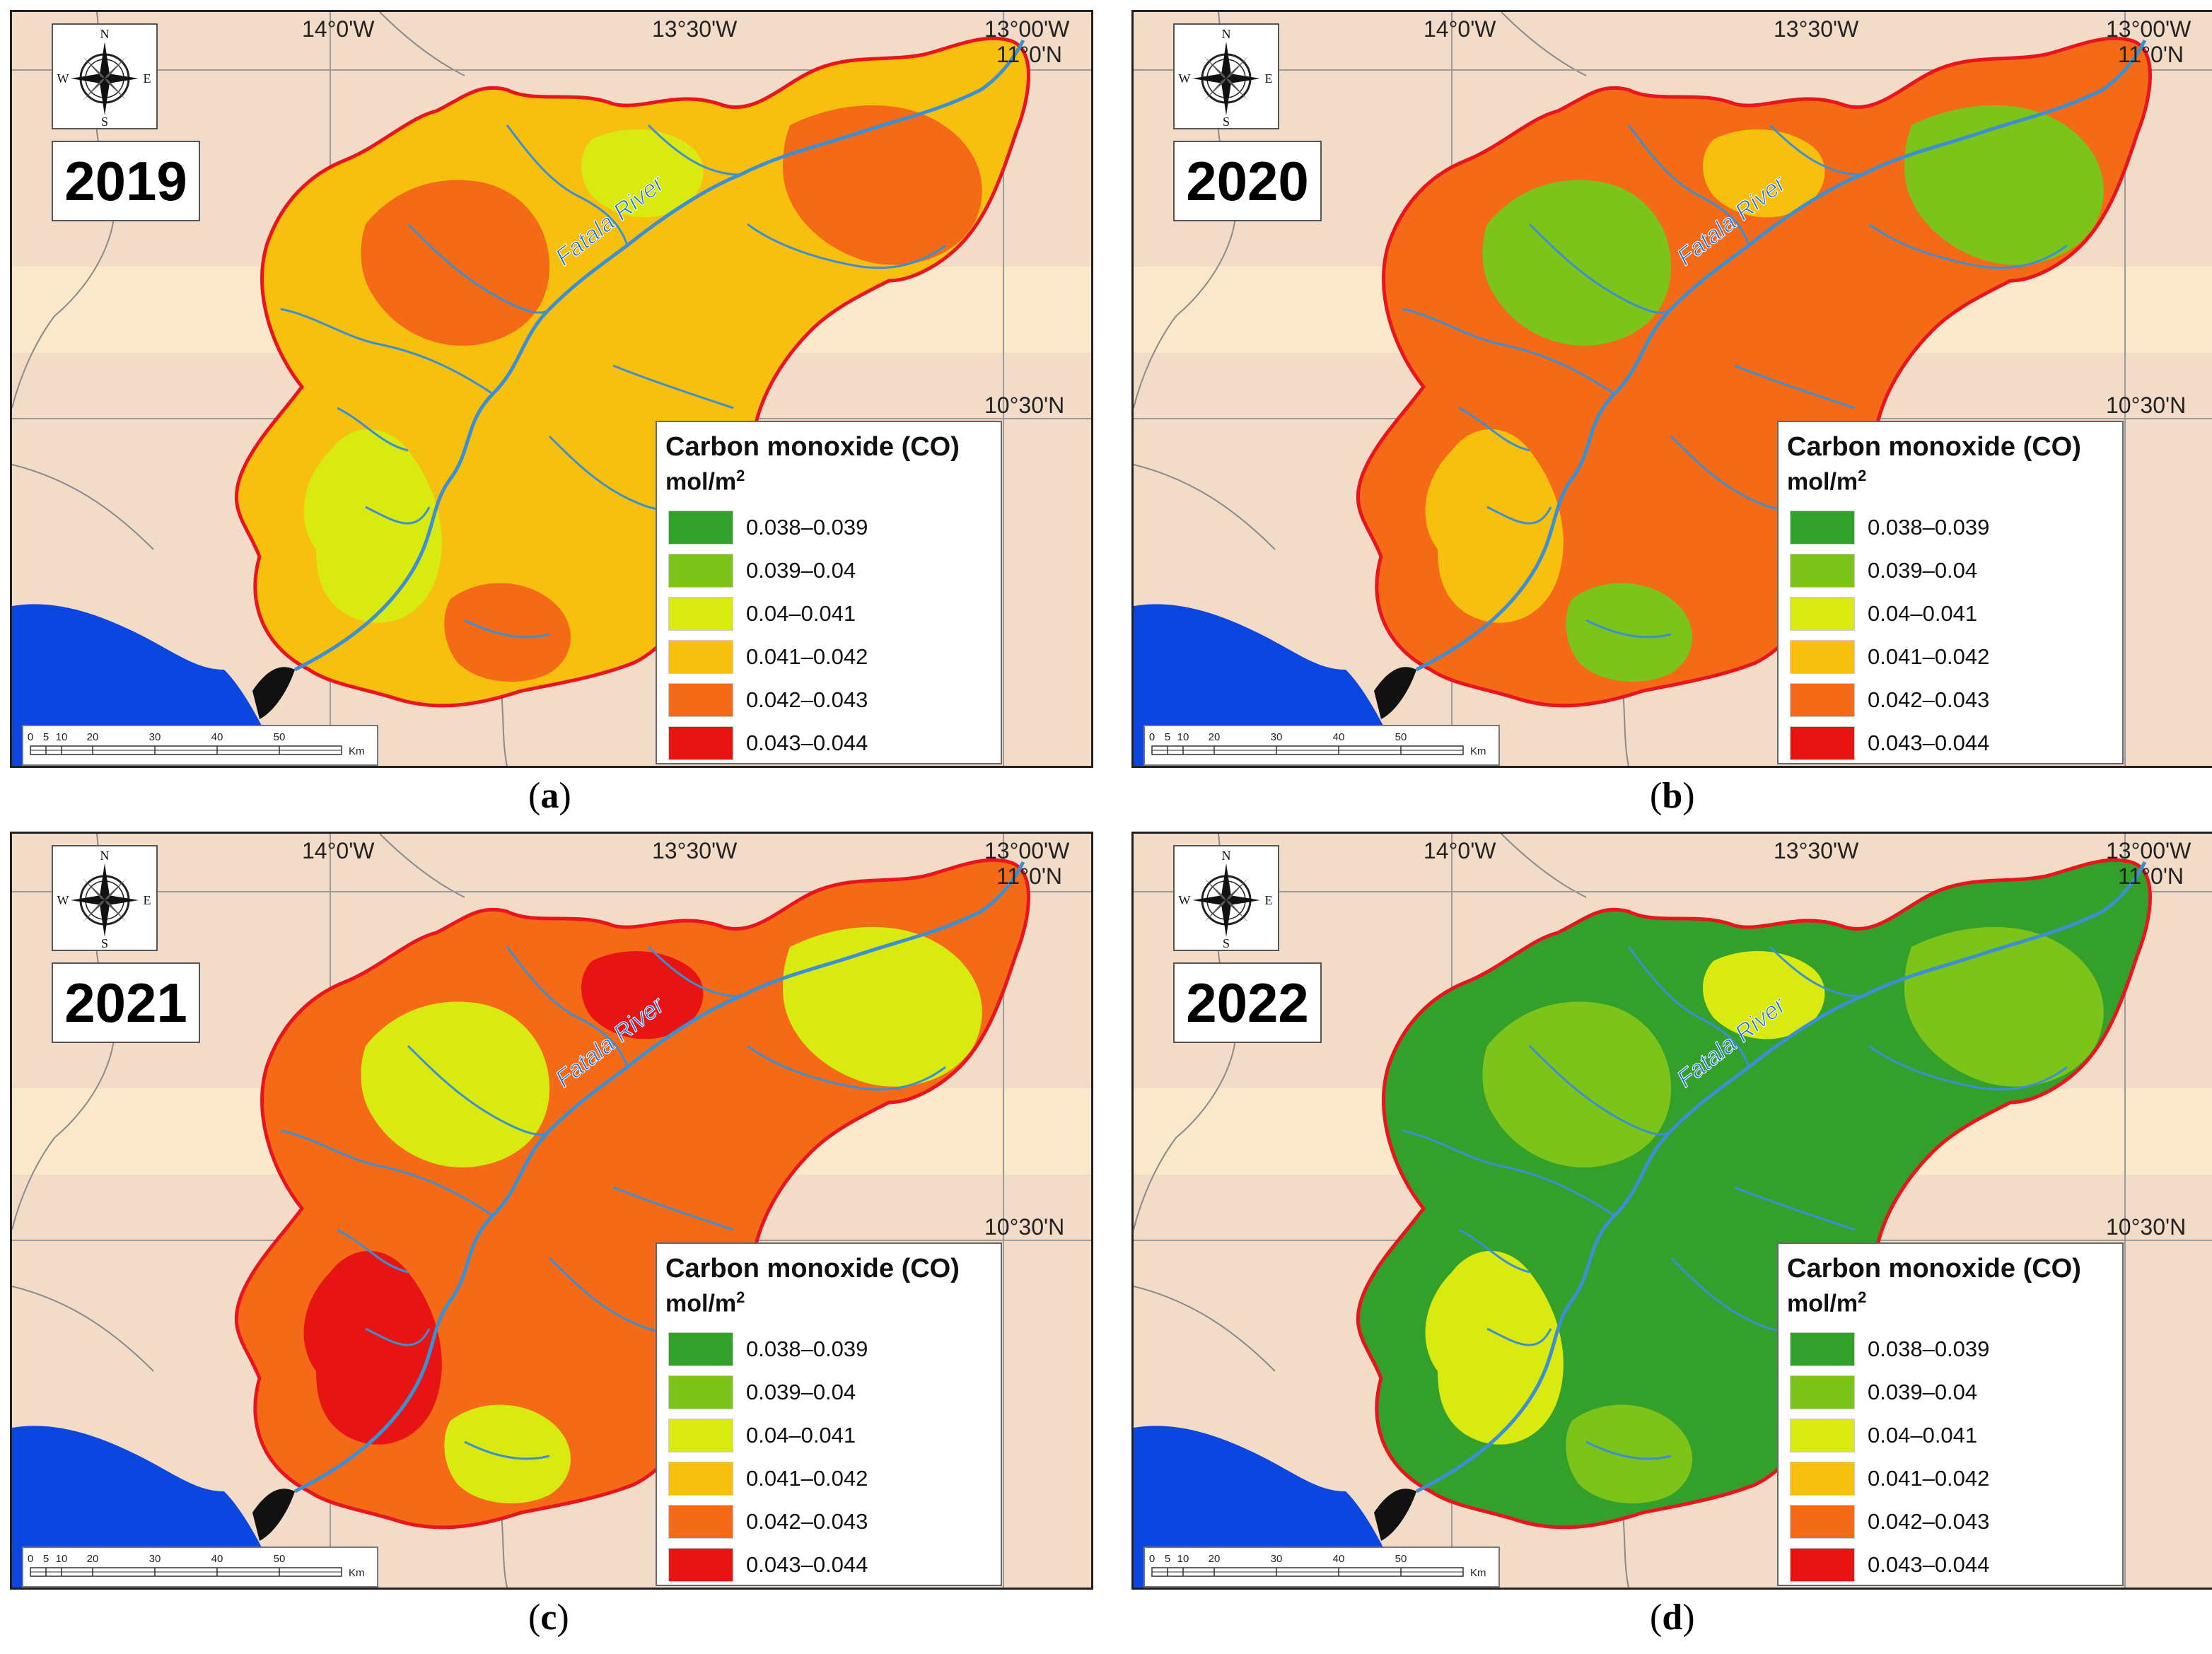  I want to click on legend-label: 0.043–0.044, so click(1929, 1564).